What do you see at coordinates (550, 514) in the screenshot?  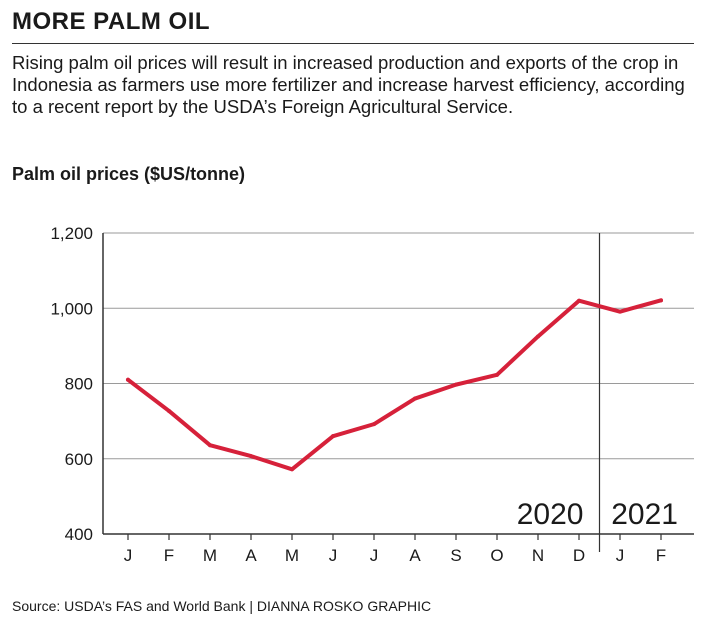 I see `year-label-2020: 2020` at bounding box center [550, 514].